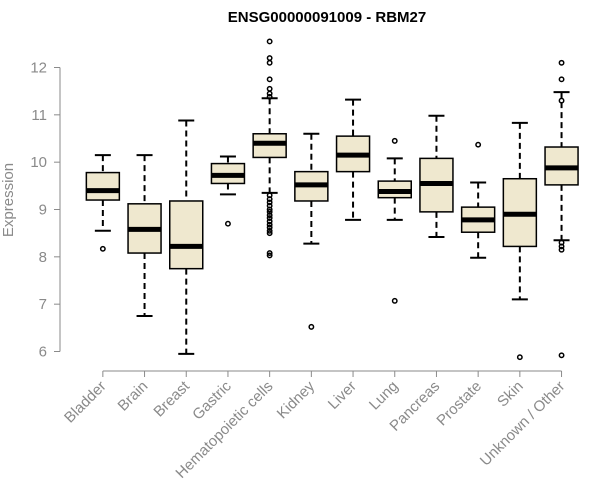 The height and width of the screenshot is (500, 600). Describe the element at coordinates (43, 210) in the screenshot. I see `y-tick-label: 9` at that location.